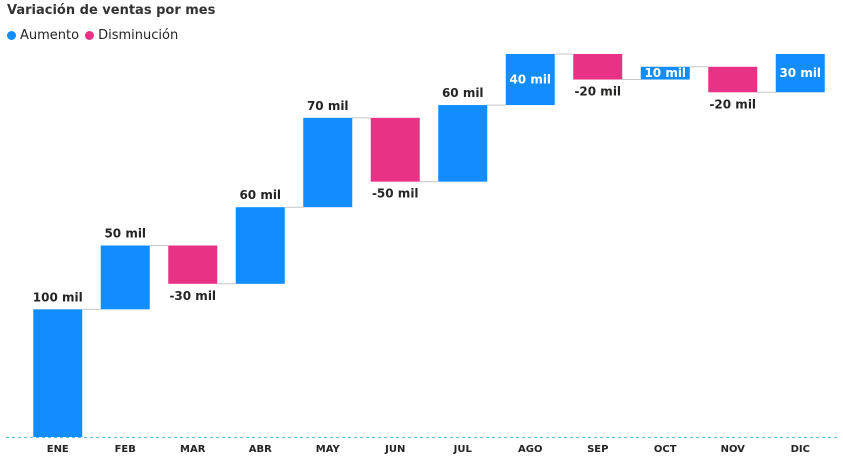  I want to click on bar-dic, so click(800, 73).